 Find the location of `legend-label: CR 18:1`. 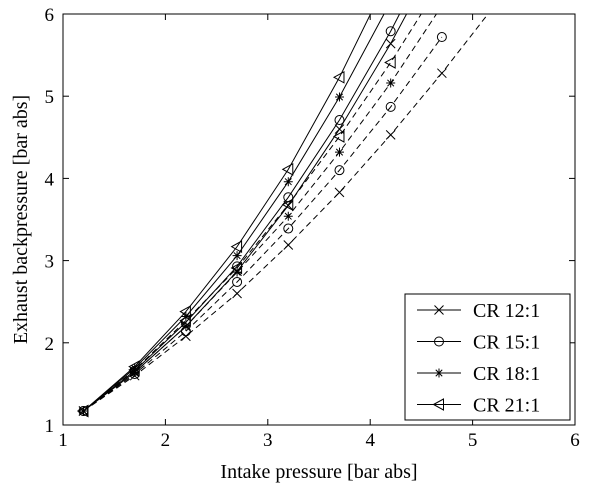

legend-label: CR 18:1 is located at coordinates (506, 374).